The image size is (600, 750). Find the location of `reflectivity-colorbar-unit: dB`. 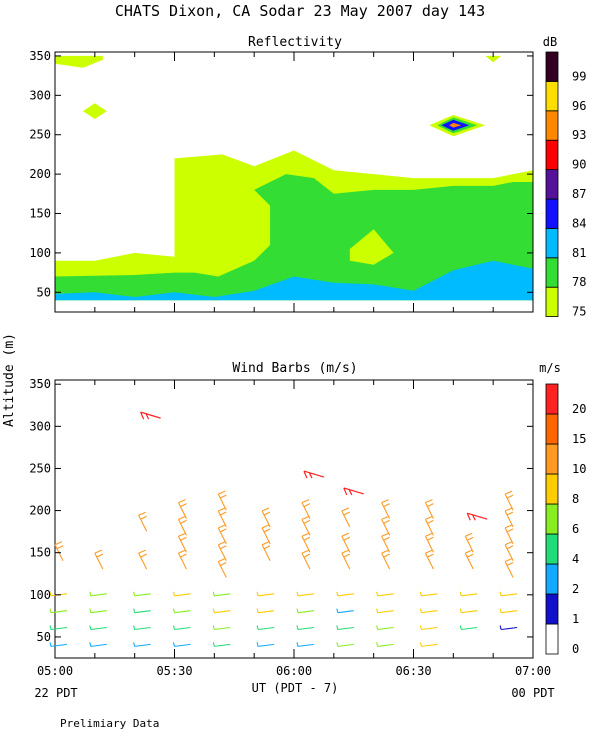

reflectivity-colorbar-unit: dB is located at coordinates (550, 42).